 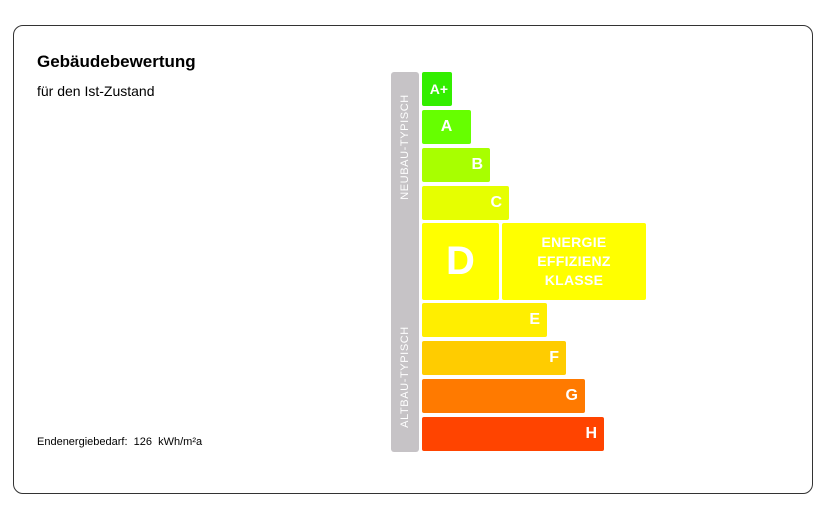 I want to click on class-c: C, so click(x=465, y=203).